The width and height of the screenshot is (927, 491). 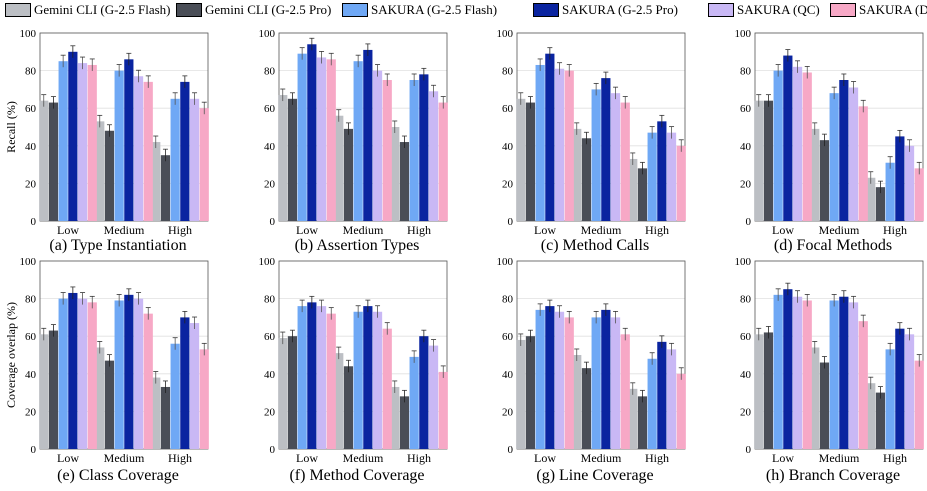 I want to click on legend-label: Gemini CLI (G-2.5 Pro), so click(x=268, y=9).